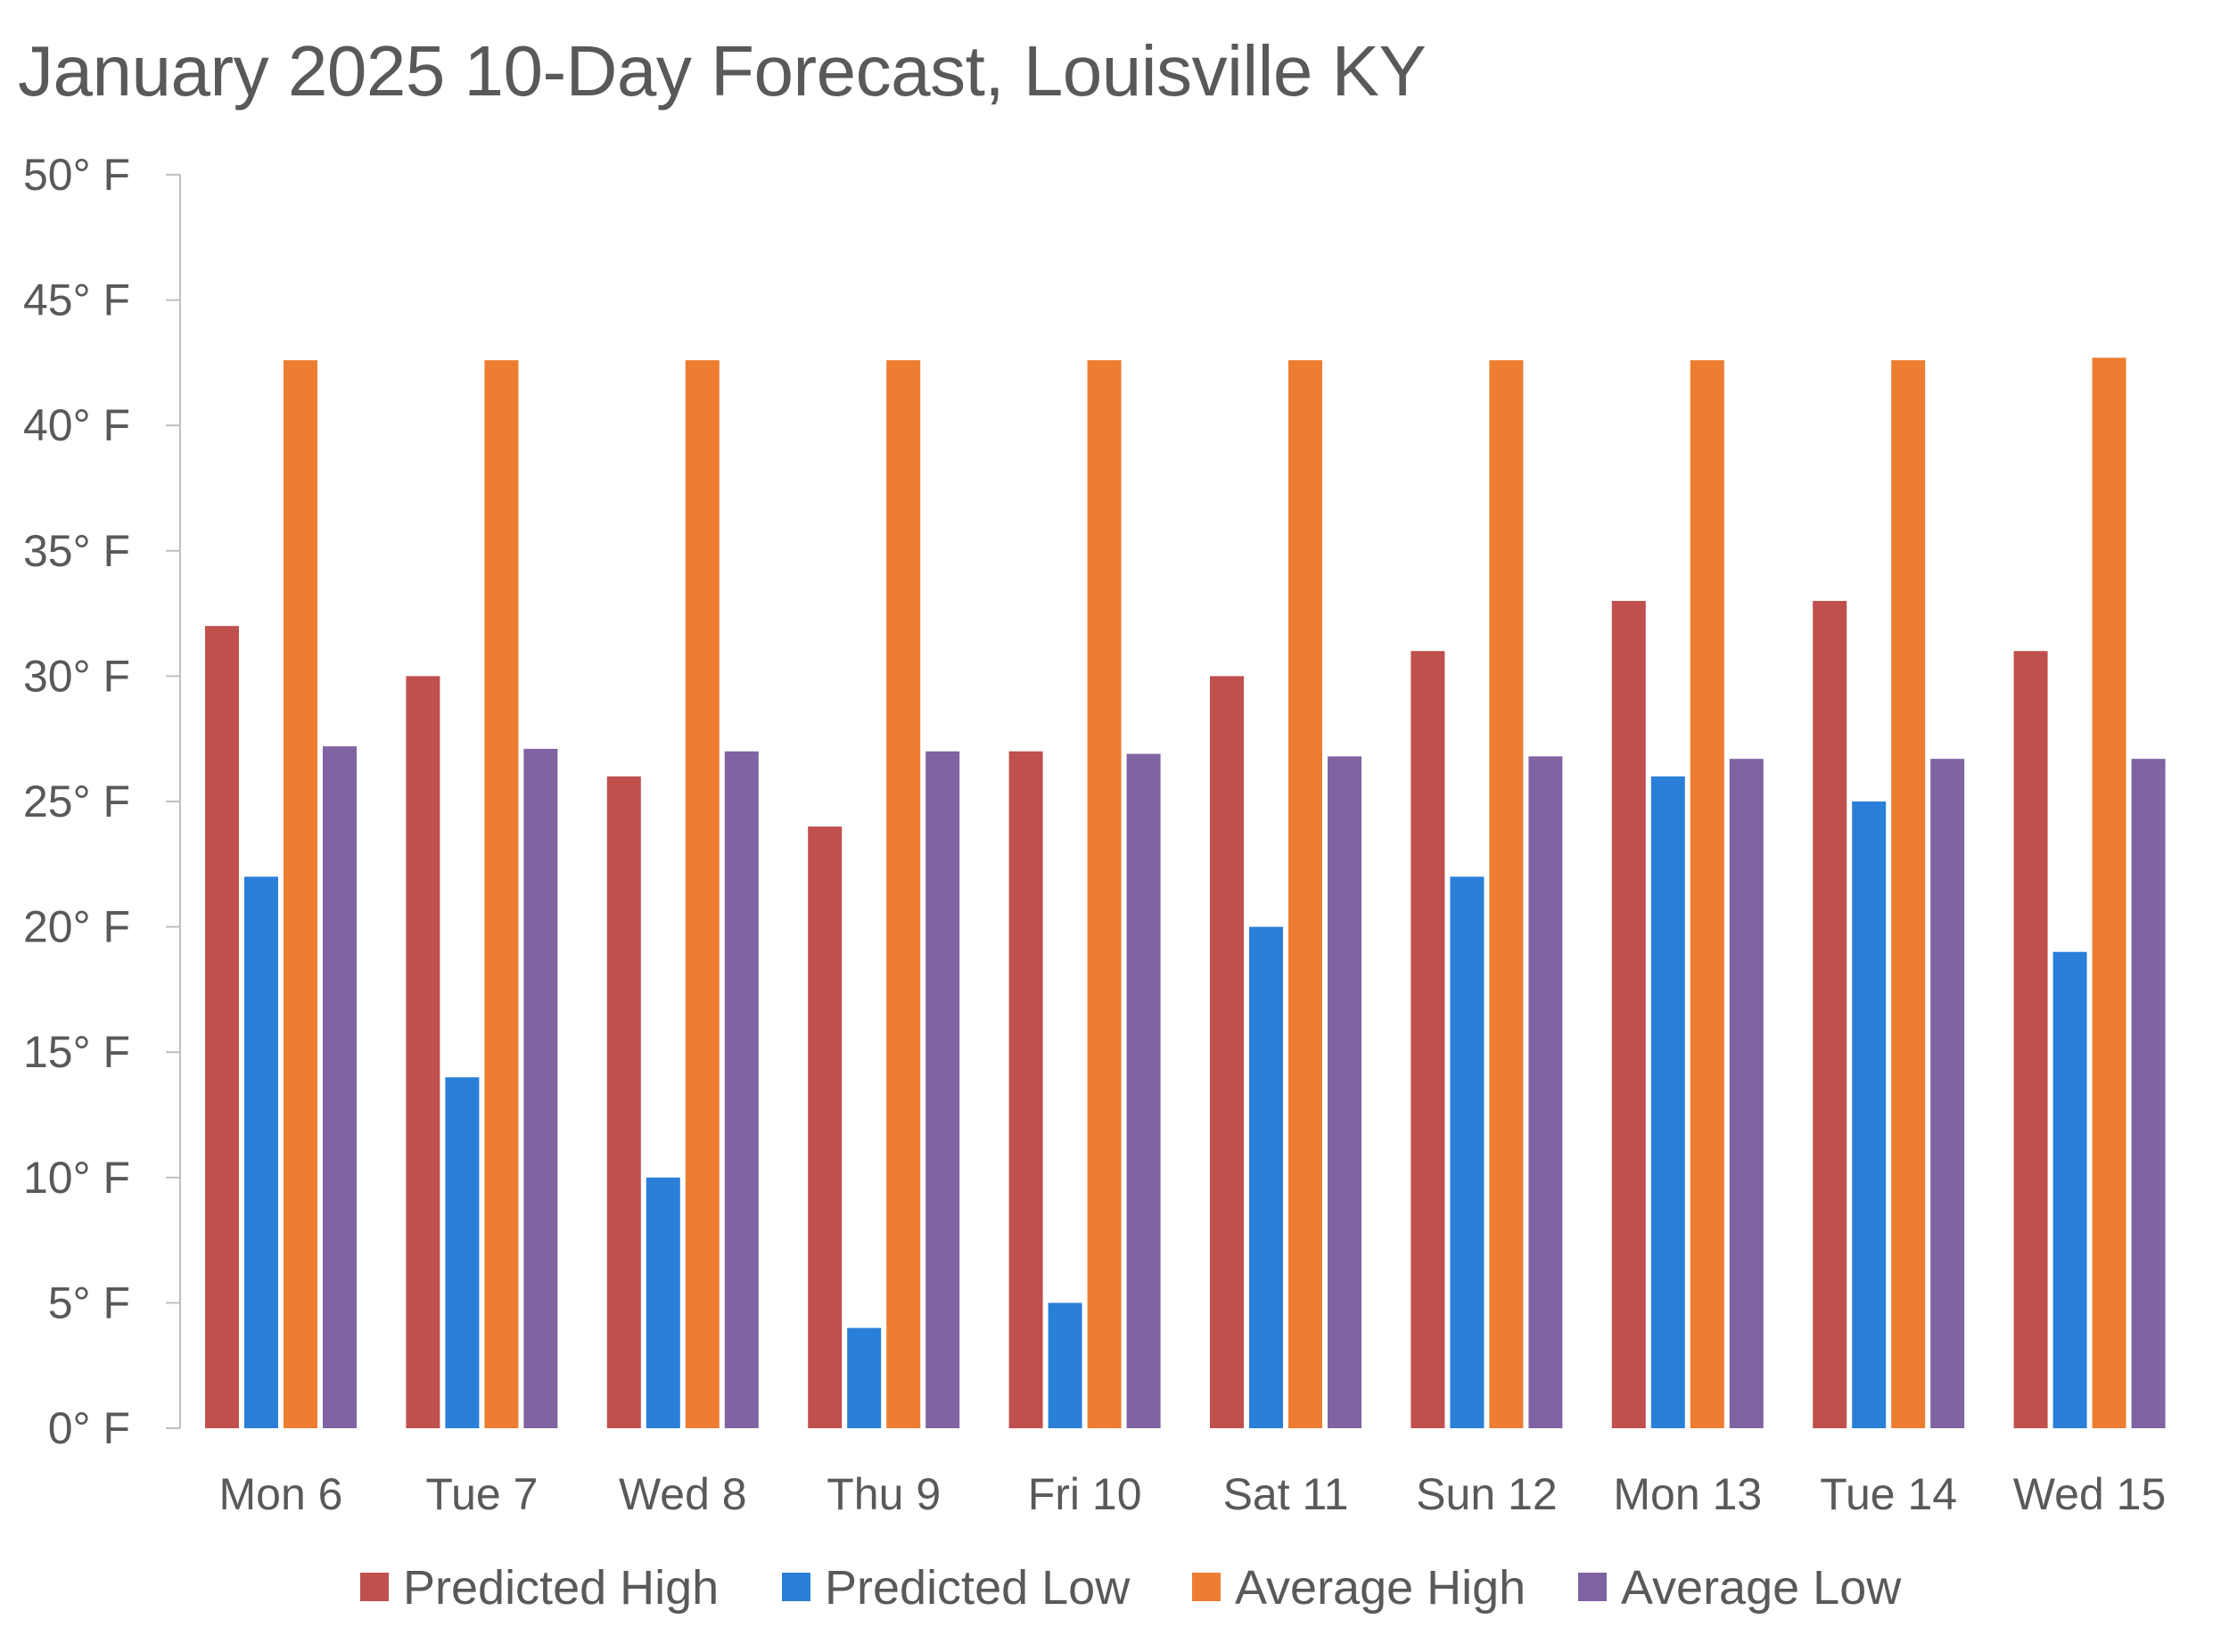  Describe the element at coordinates (2089, 1494) in the screenshot. I see `x-tick-label: Wed 15` at that location.